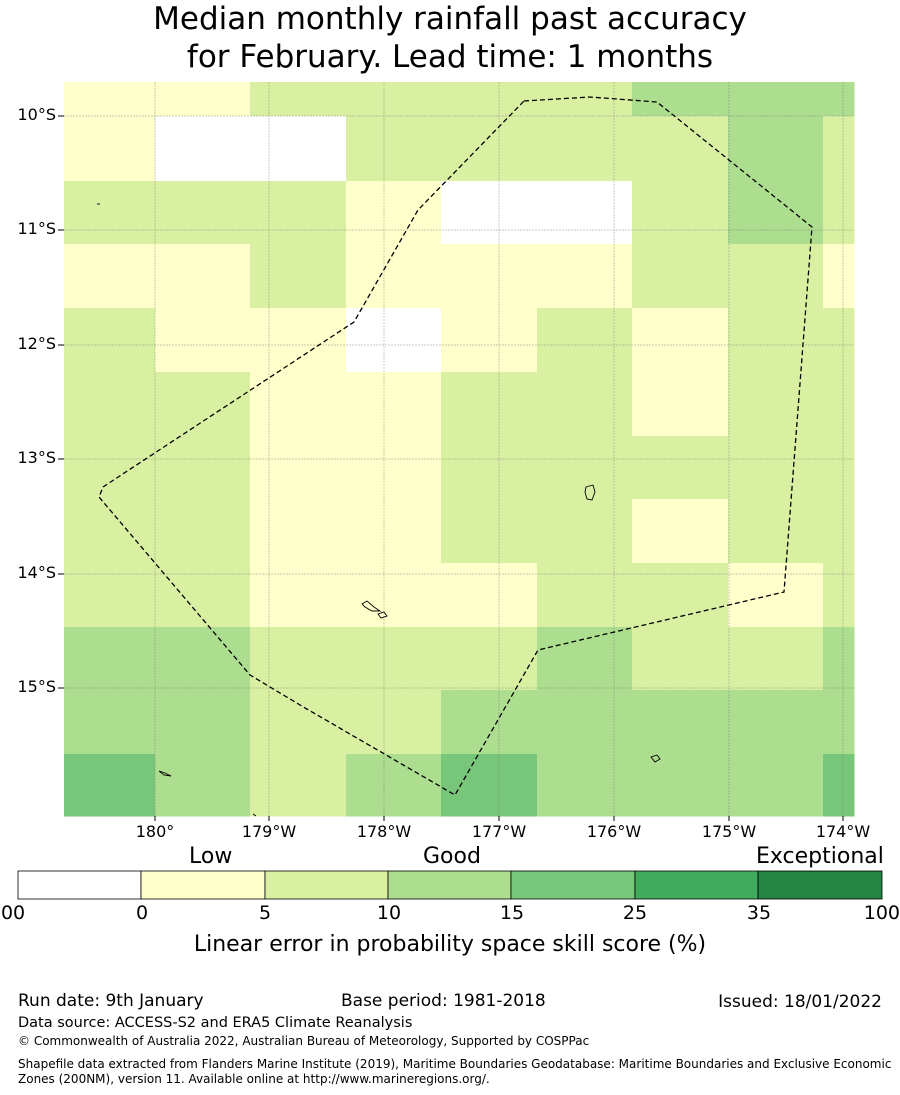 Image resolution: width=900 pixels, height=1095 pixels. I want to click on issued-date: Issued: 18/01/2022, so click(800, 1002).